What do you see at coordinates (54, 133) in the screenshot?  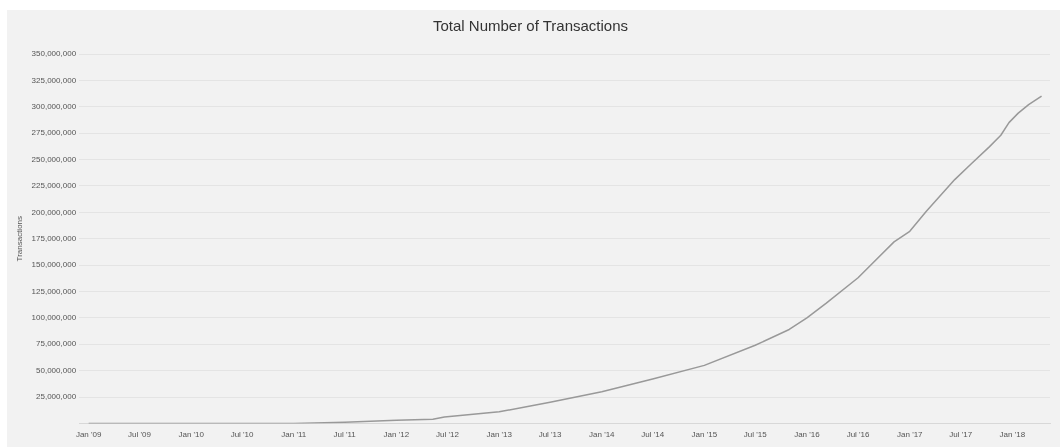 I see `y-tick-label: 275,000,000` at bounding box center [54, 133].